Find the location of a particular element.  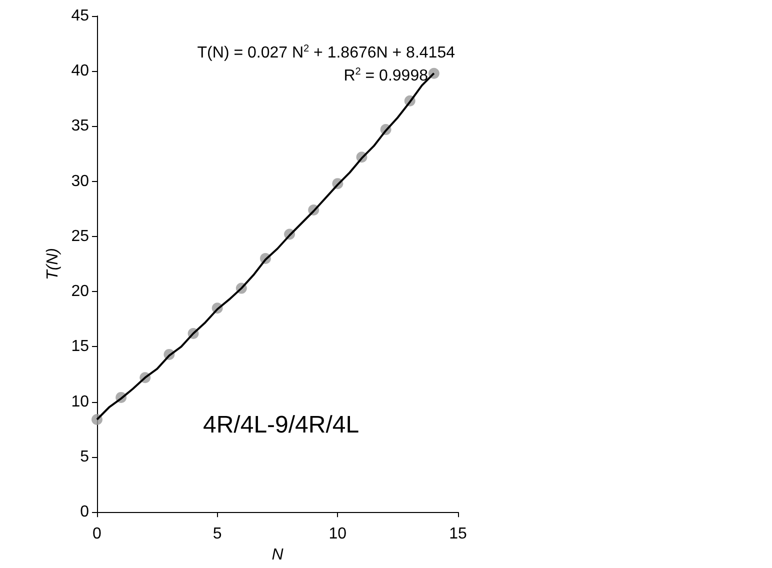

annotation: 4R/4L-9/4R/4L is located at coordinates (281, 425).